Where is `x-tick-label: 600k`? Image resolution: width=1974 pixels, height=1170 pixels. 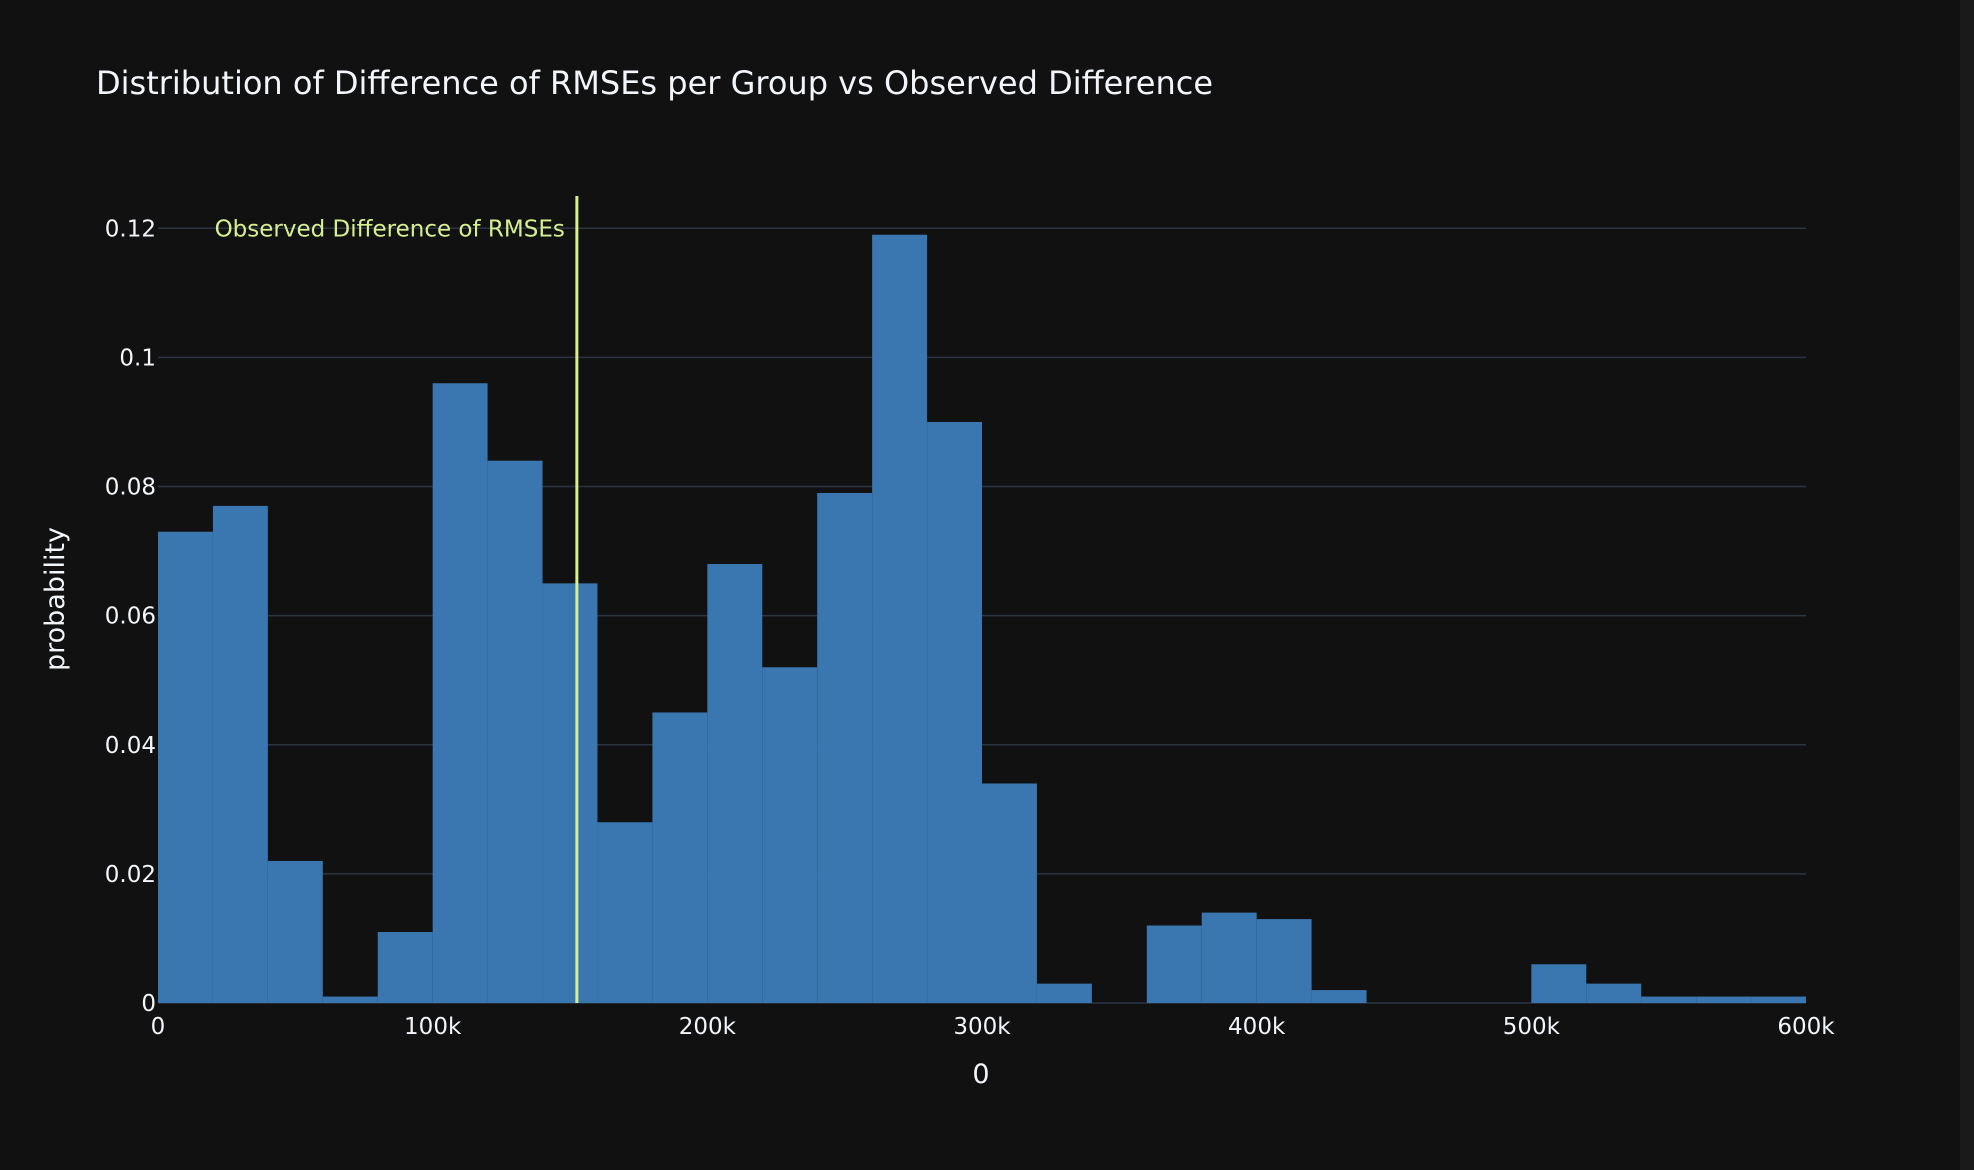
x-tick-label: 600k is located at coordinates (1806, 1027).